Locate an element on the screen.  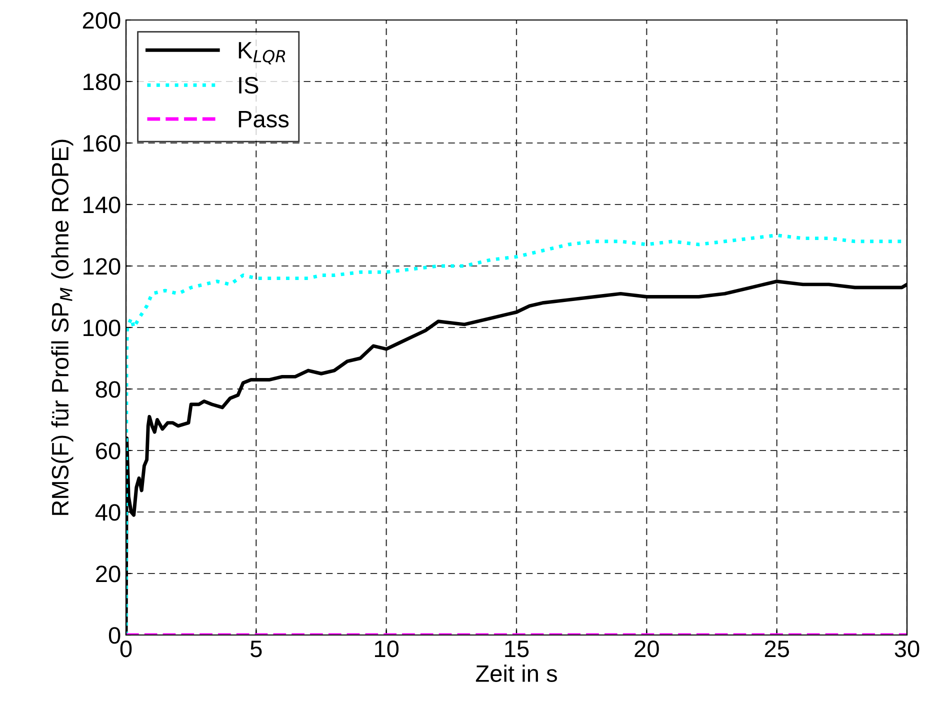
x-tick-label: 15 is located at coordinates (517, 649).